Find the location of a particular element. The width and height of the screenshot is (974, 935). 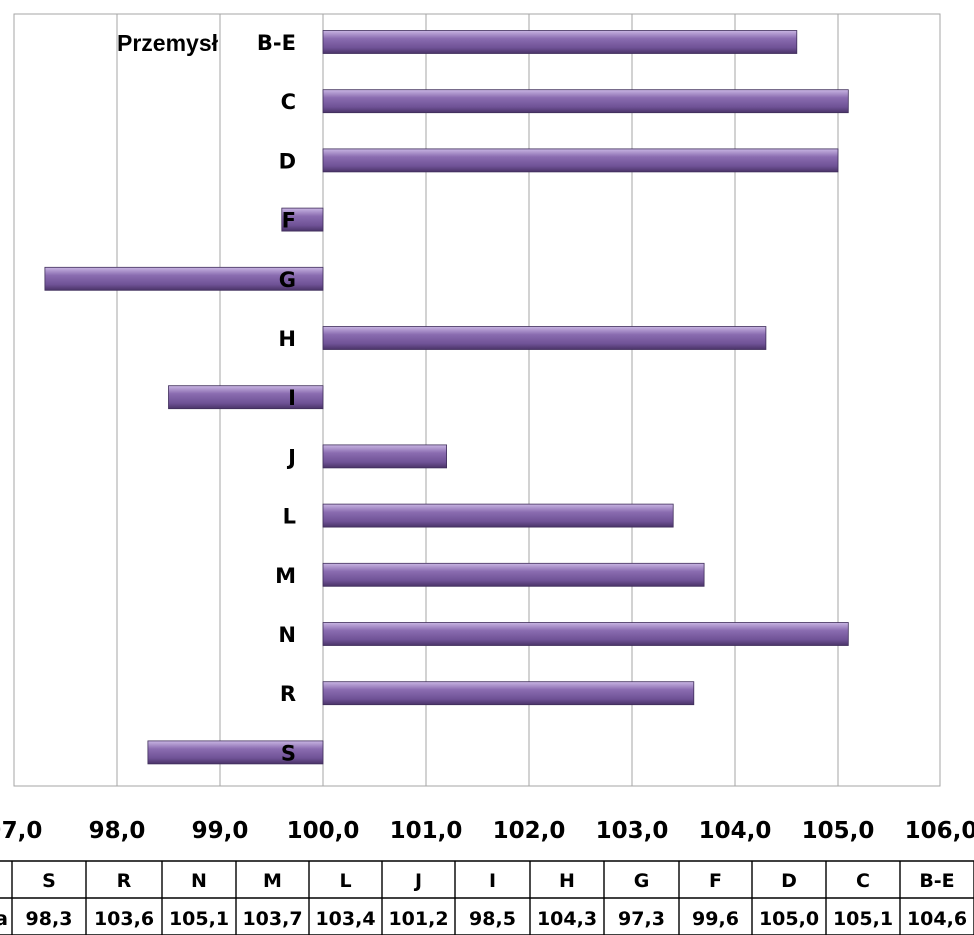

table-header-cell: C is located at coordinates (863, 881).